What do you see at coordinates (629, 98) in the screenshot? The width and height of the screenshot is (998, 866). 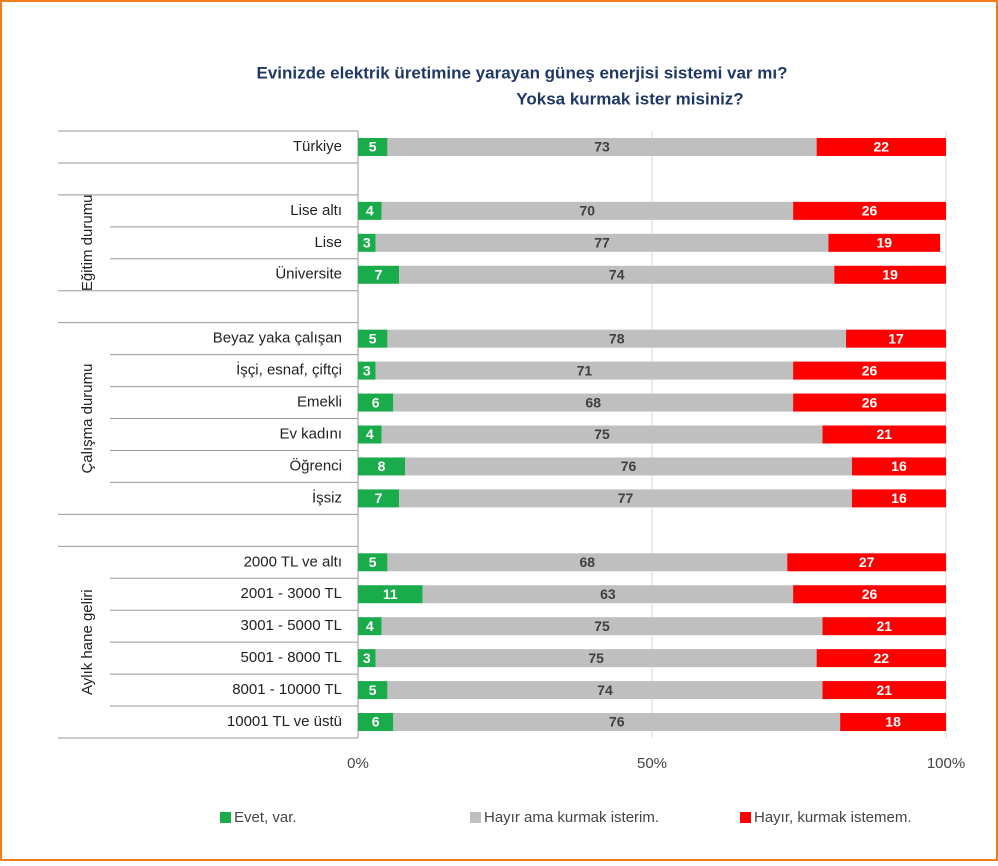 I see `chart-title: Yoksa kurmak ister misiniz?` at bounding box center [629, 98].